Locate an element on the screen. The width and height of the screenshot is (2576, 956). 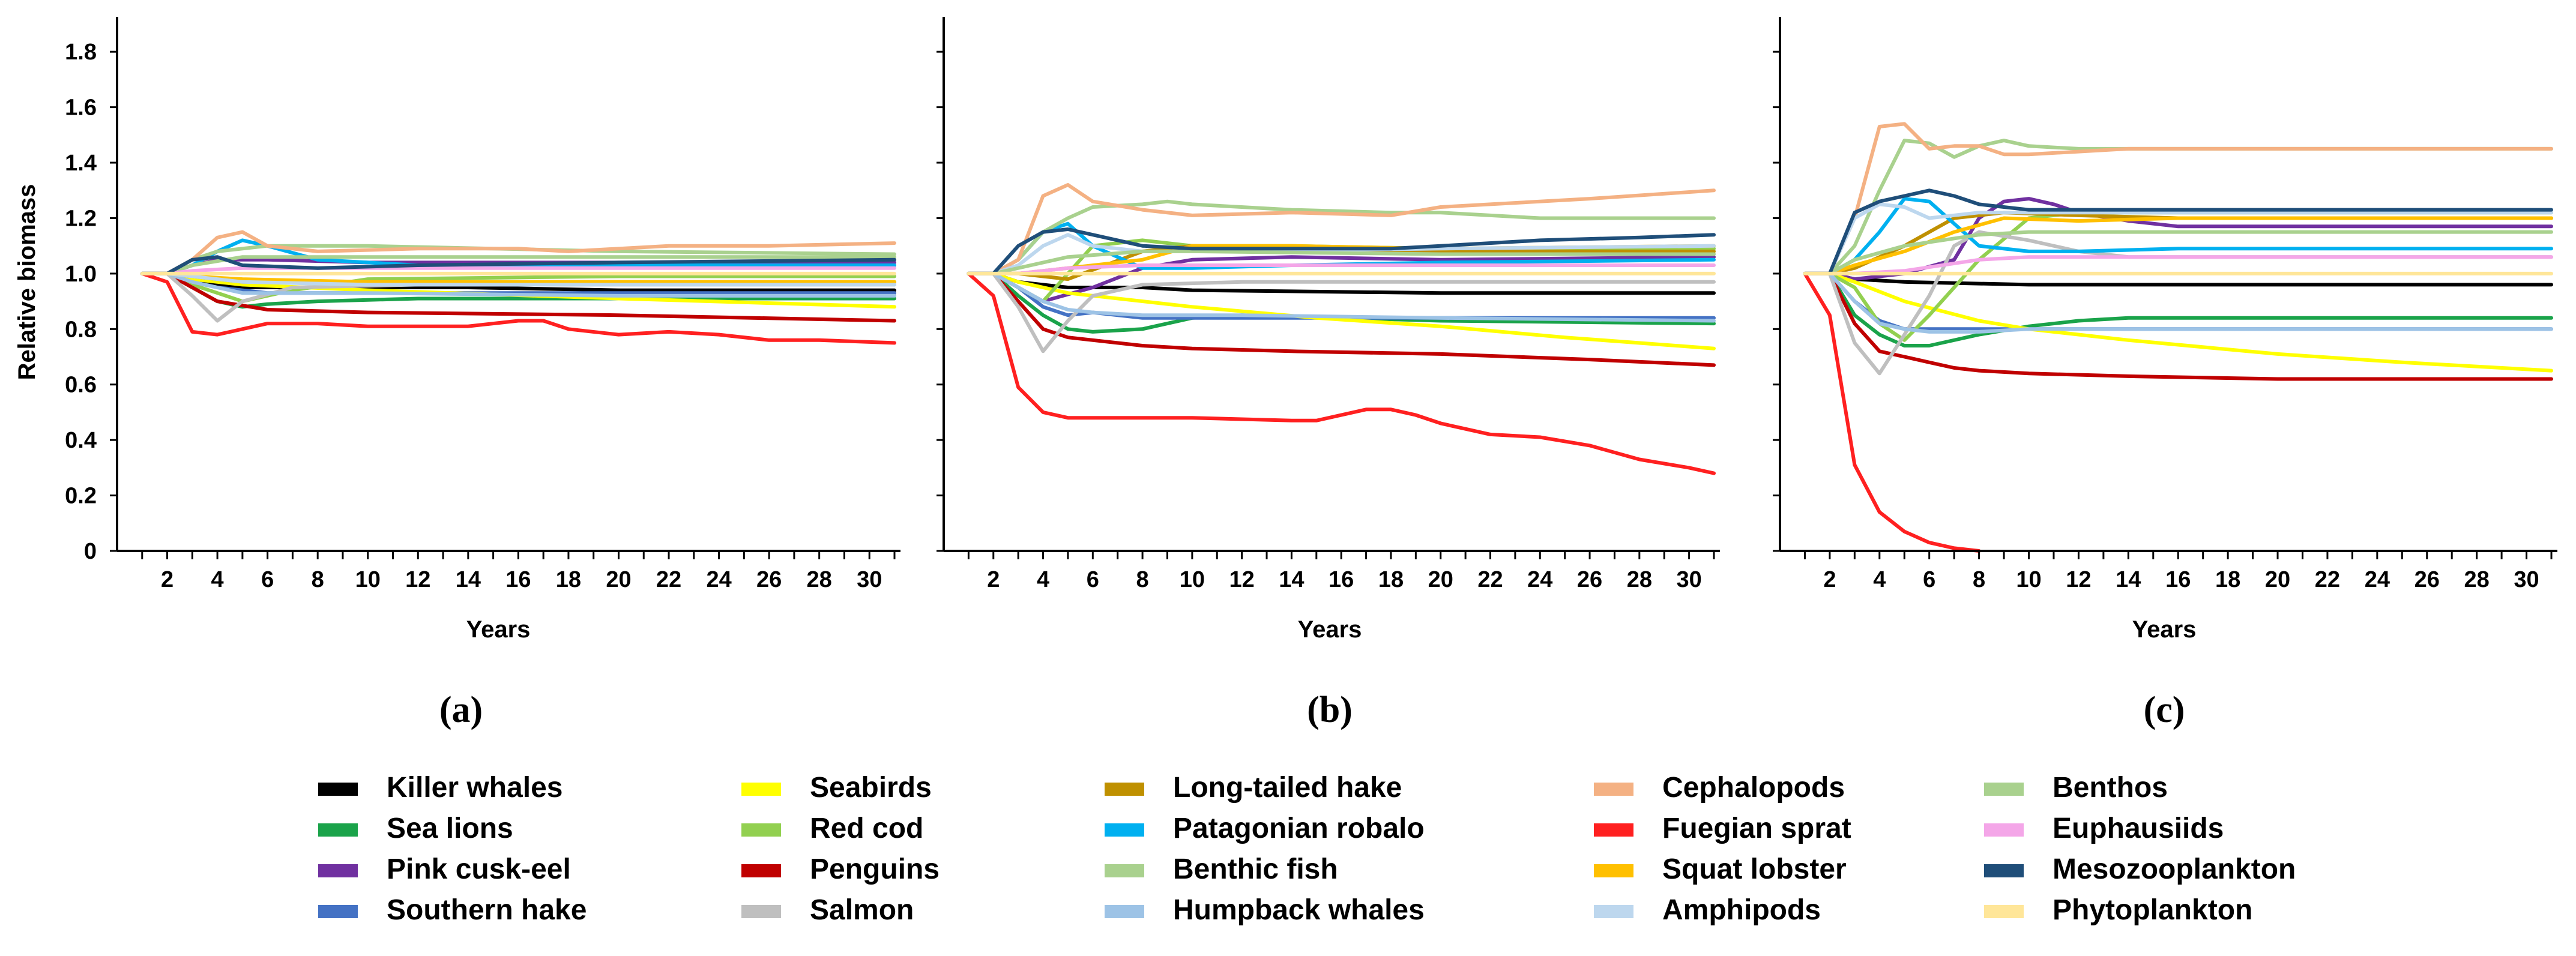
panel-label: (a) is located at coordinates (461, 710).